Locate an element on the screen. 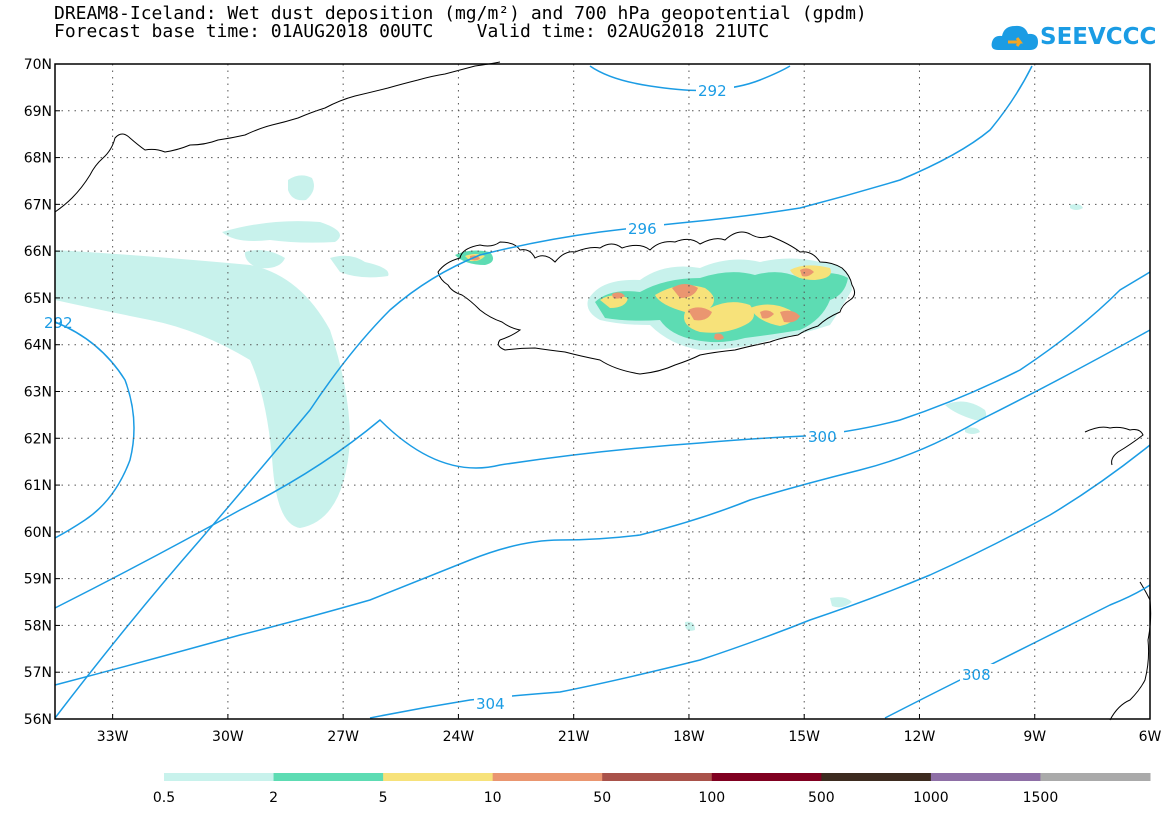 Image resolution: width=1175 pixels, height=815 pixels. colorbar-label: 0.5 is located at coordinates (164, 798).